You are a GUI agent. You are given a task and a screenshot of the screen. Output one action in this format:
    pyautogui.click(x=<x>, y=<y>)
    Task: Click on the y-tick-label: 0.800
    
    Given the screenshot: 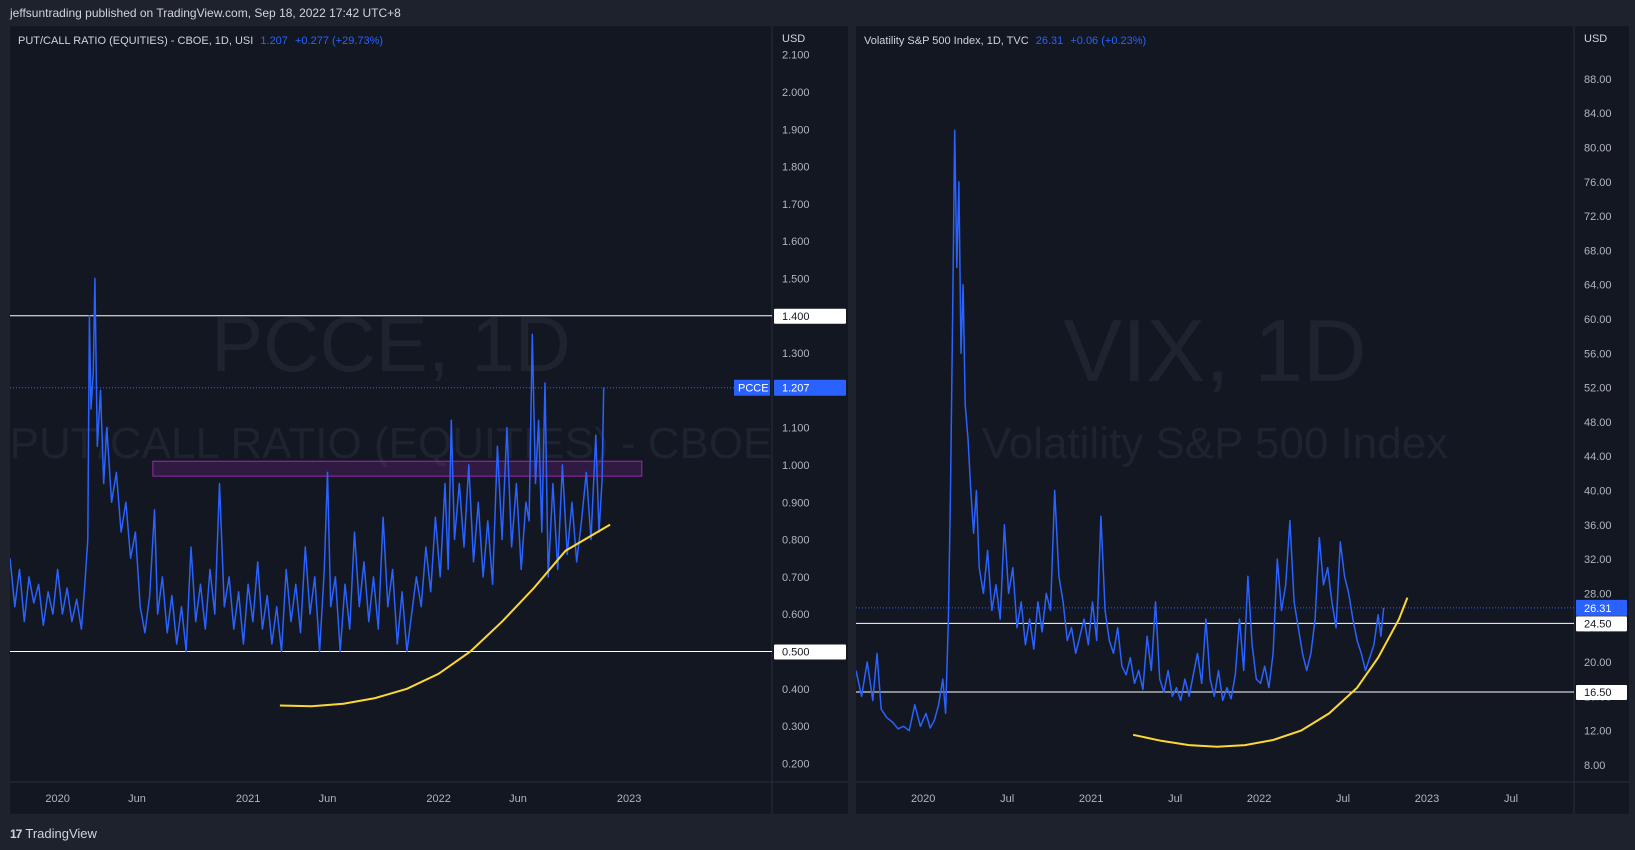 What is the action you would take?
    pyautogui.click(x=796, y=541)
    